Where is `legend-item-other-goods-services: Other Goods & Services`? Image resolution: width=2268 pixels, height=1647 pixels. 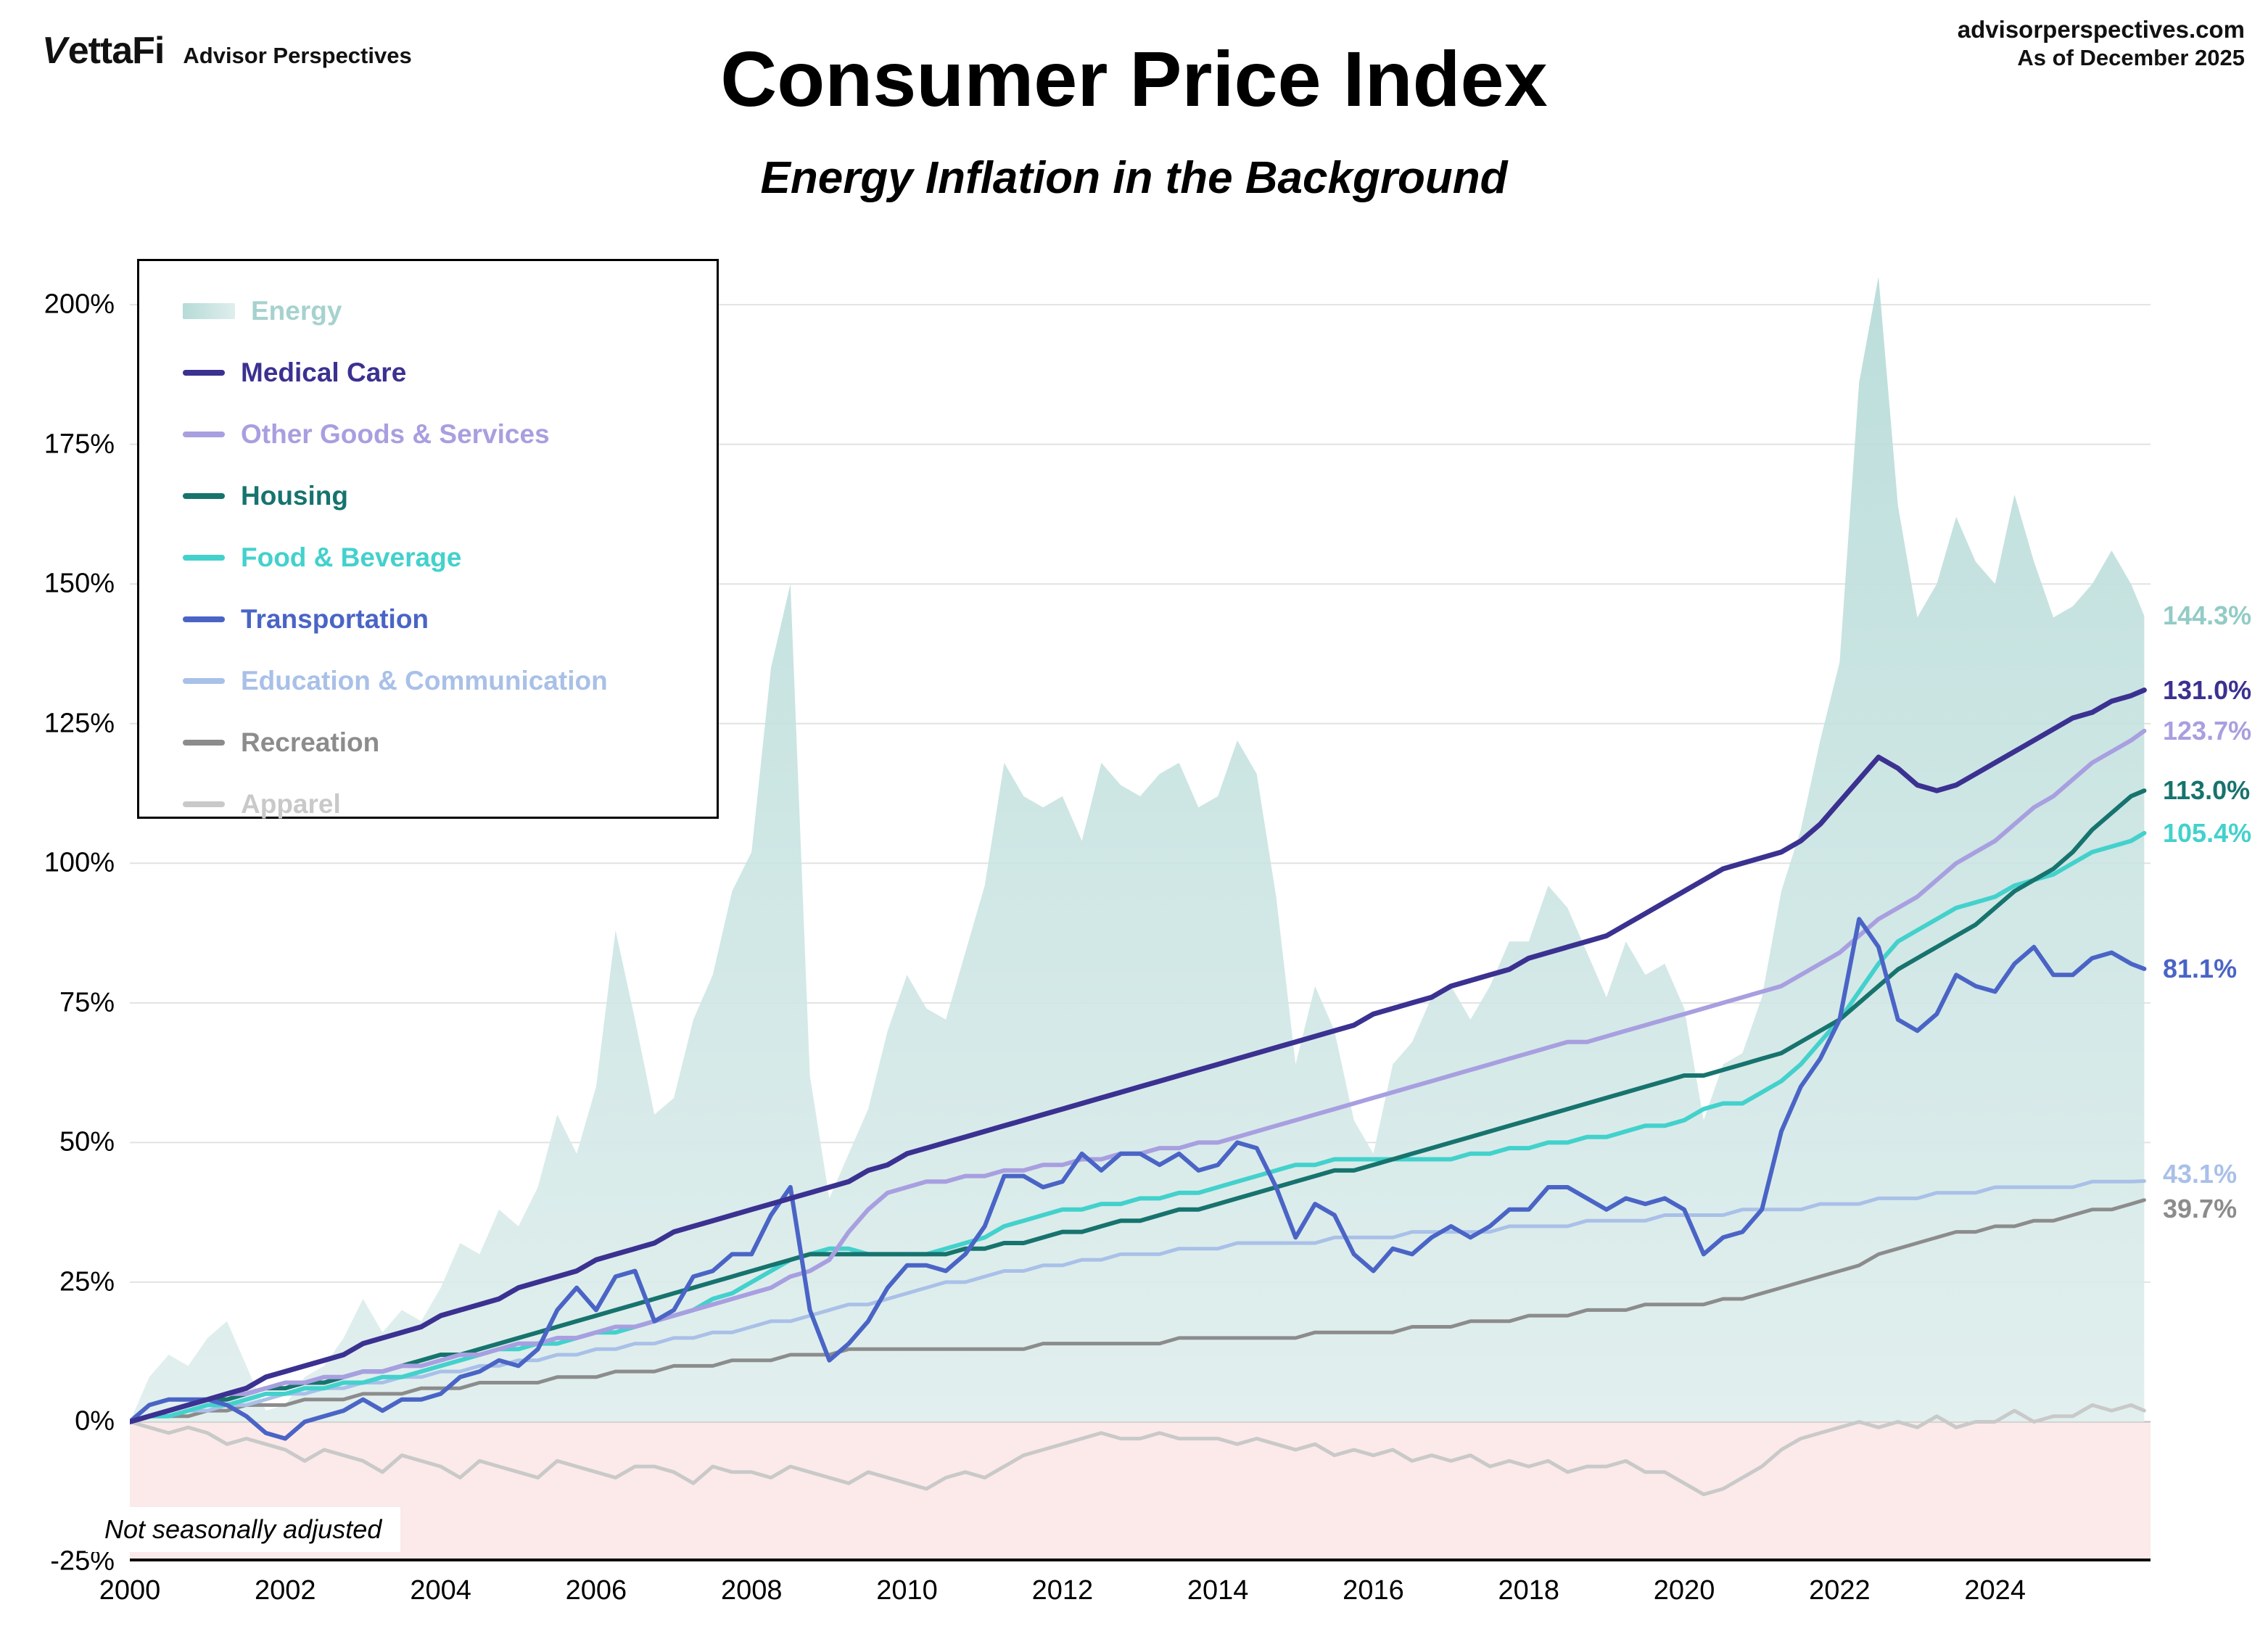 legend-item-other-goods-services: Other Goods & Services is located at coordinates (450, 434).